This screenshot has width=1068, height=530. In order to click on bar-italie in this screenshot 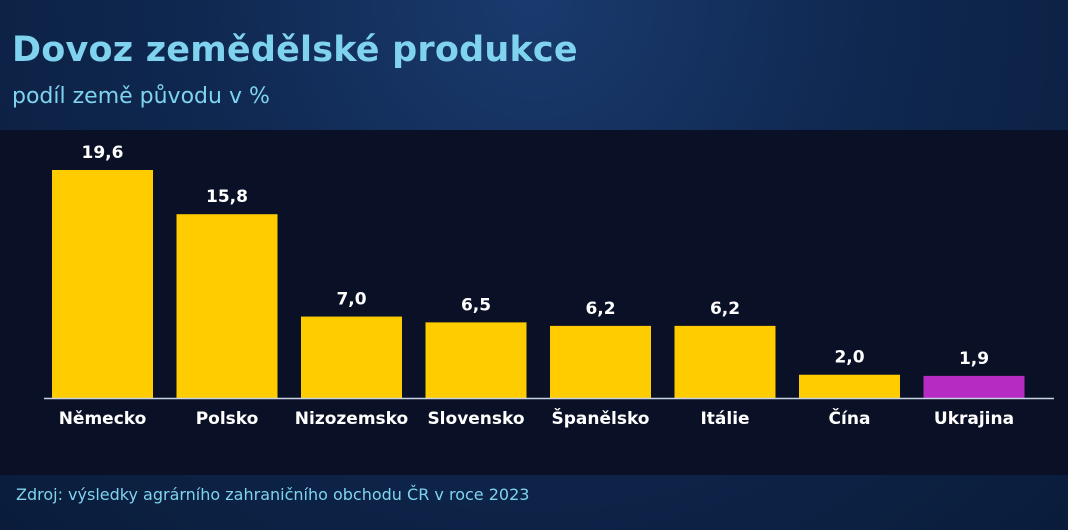, I will do `click(725, 361)`.